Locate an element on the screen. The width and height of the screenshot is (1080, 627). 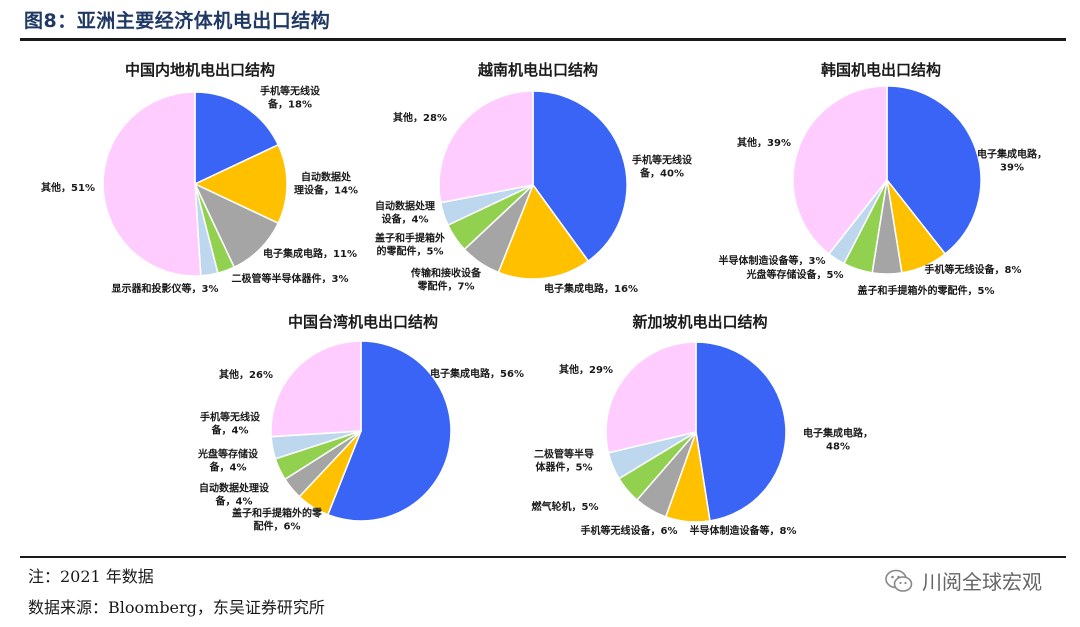
slice-label: 其他，51% is located at coordinates (68, 187).